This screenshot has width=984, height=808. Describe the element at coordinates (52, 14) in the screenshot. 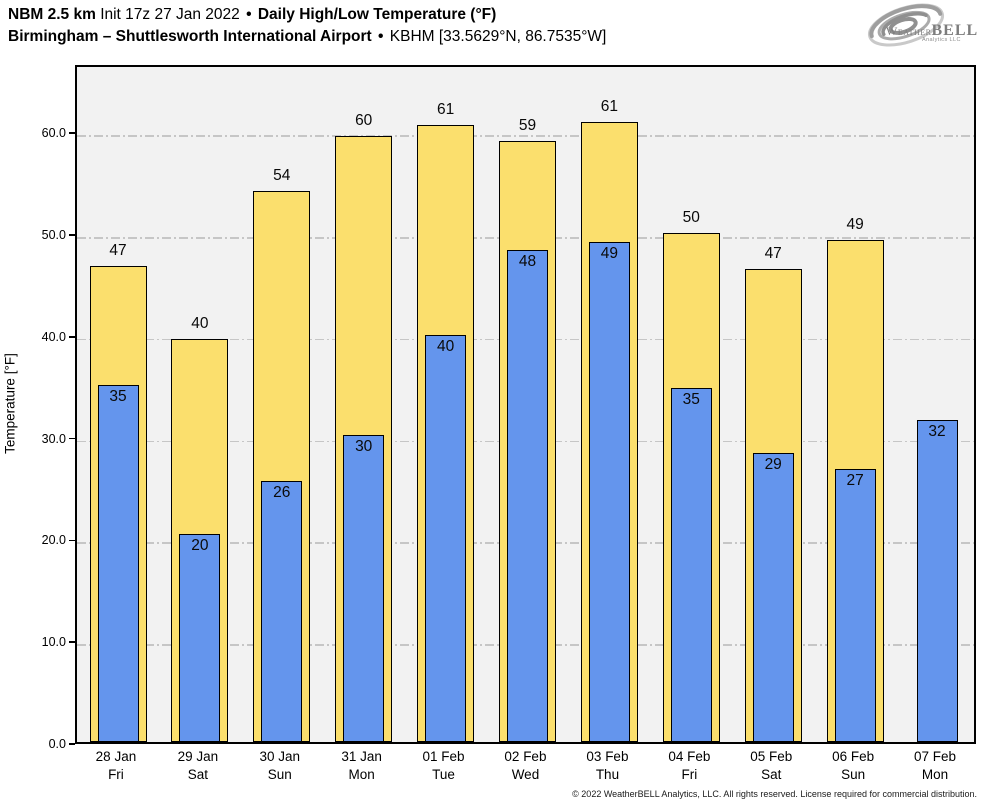

I see `model-name: NBM 2.5 km` at that location.